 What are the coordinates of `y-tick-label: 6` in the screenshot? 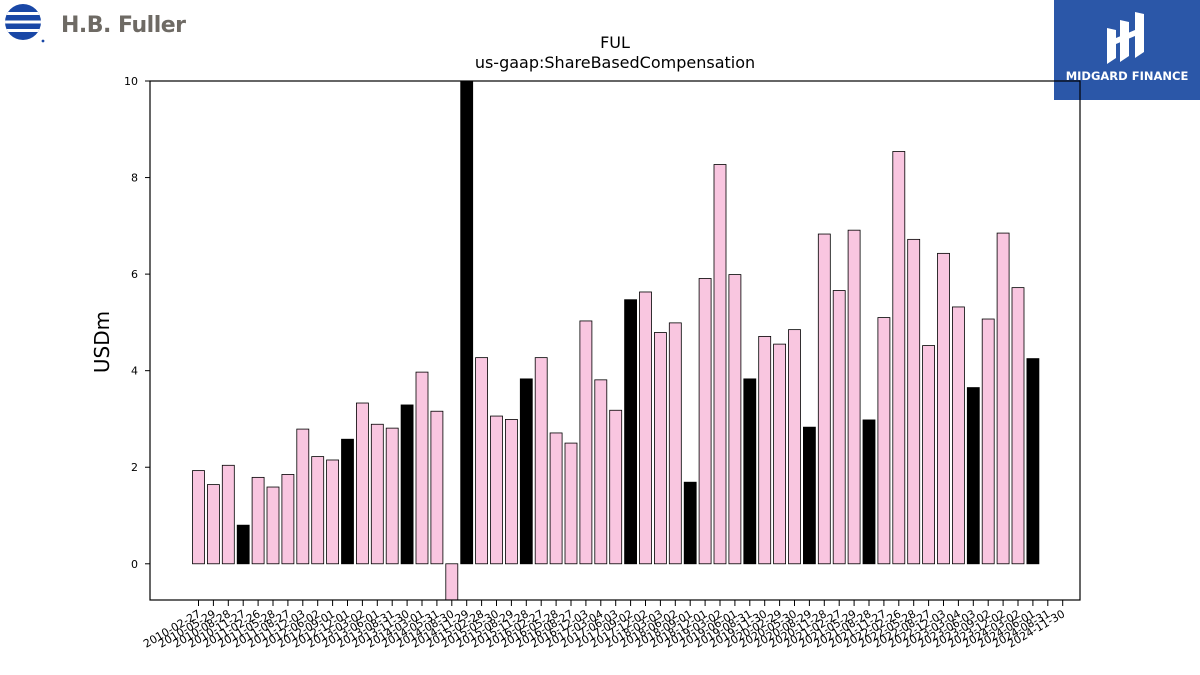 It's located at (134, 274).